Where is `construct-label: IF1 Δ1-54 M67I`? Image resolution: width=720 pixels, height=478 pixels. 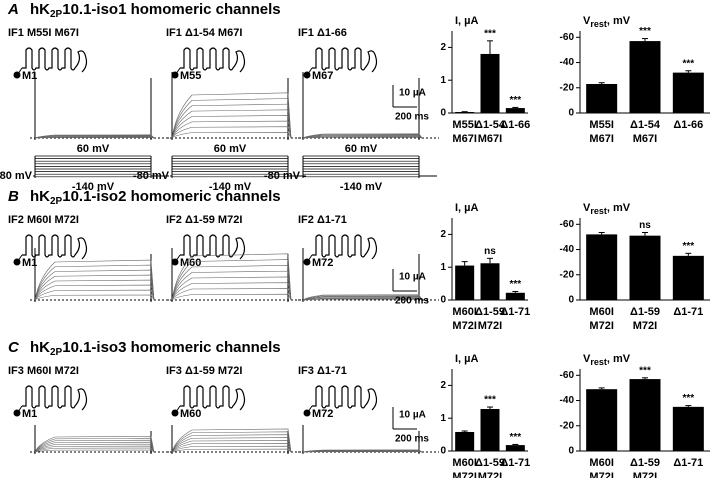 construct-label: IF1 Δ1-54 M67I is located at coordinates (204, 33).